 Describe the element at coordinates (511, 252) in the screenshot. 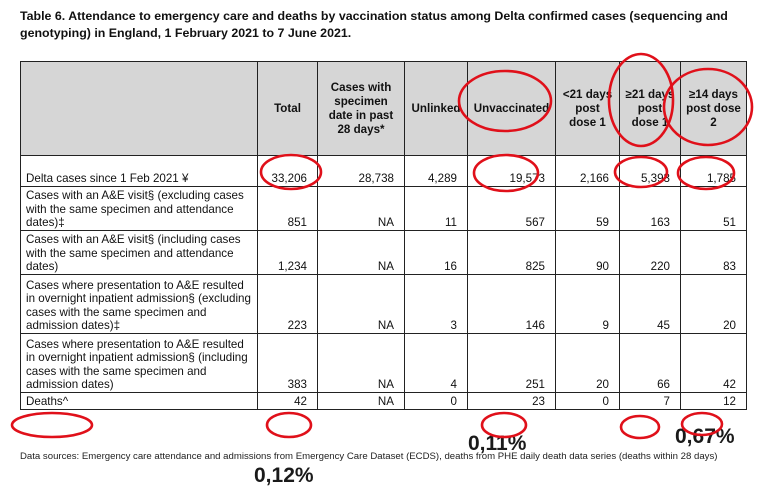

I see `cell-unvaccinated: 825` at that location.